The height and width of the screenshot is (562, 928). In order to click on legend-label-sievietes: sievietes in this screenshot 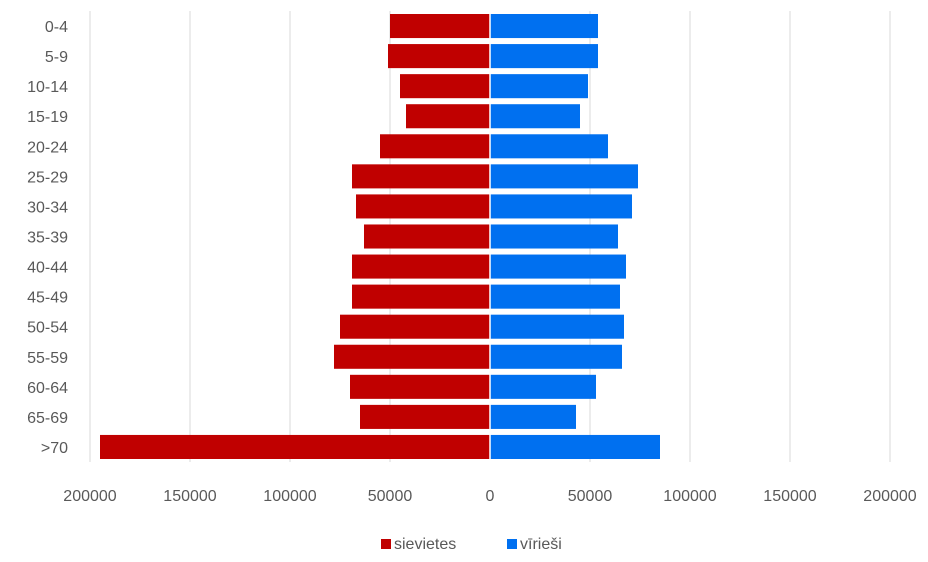, I will do `click(425, 544)`.